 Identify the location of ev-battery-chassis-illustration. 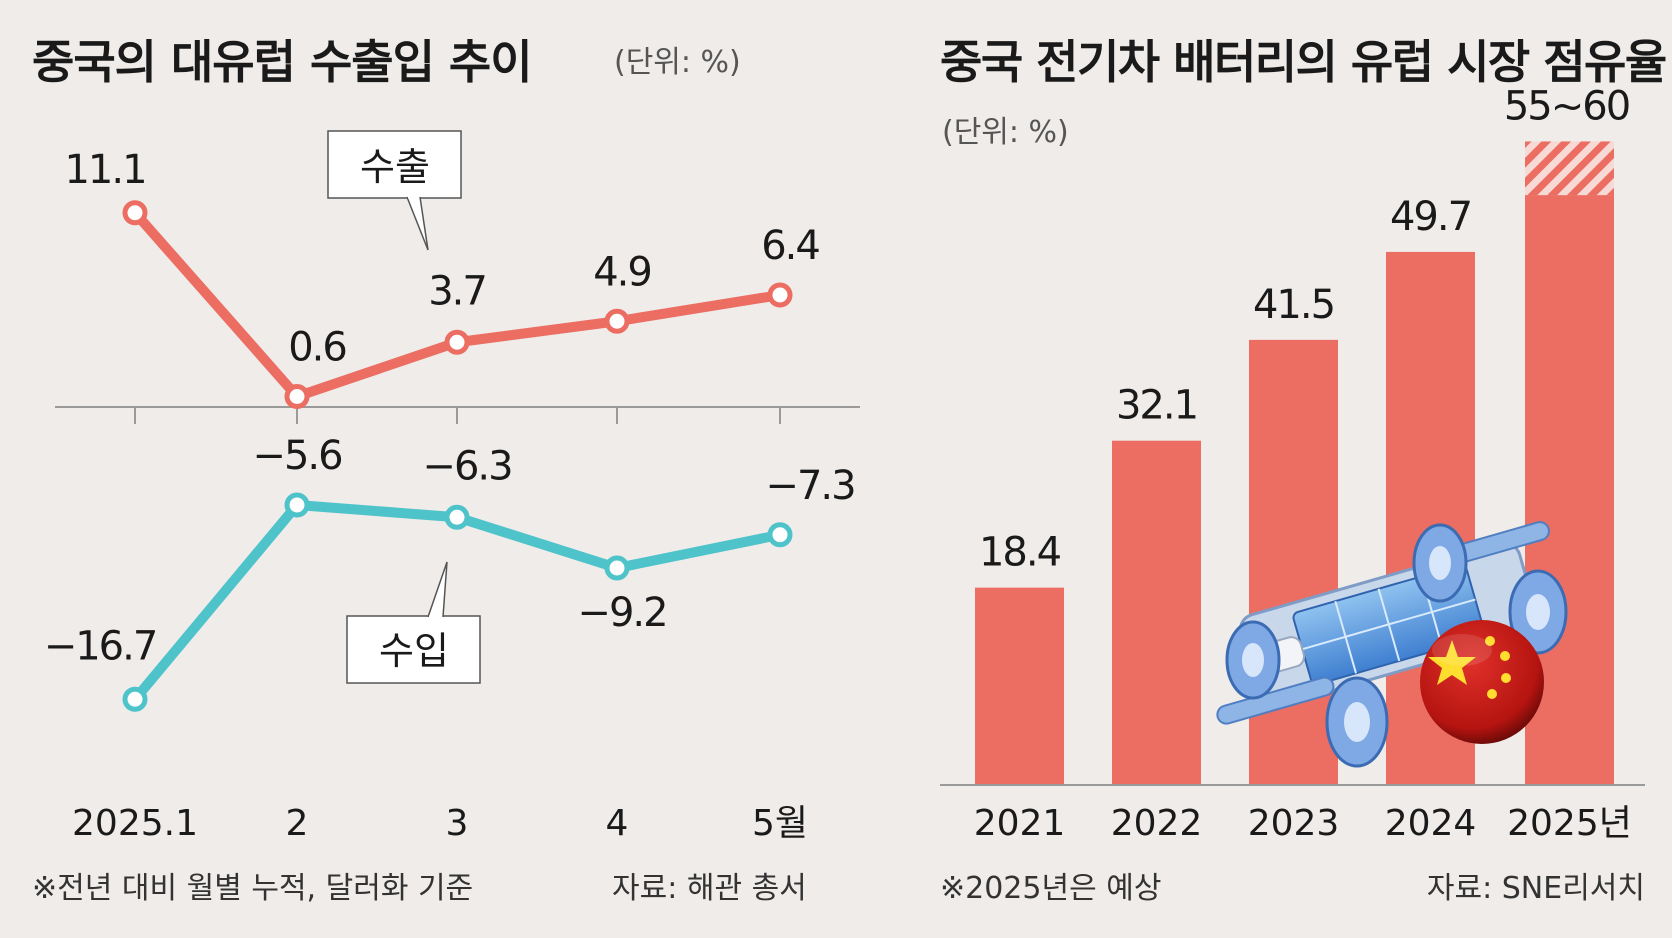
(1392, 644).